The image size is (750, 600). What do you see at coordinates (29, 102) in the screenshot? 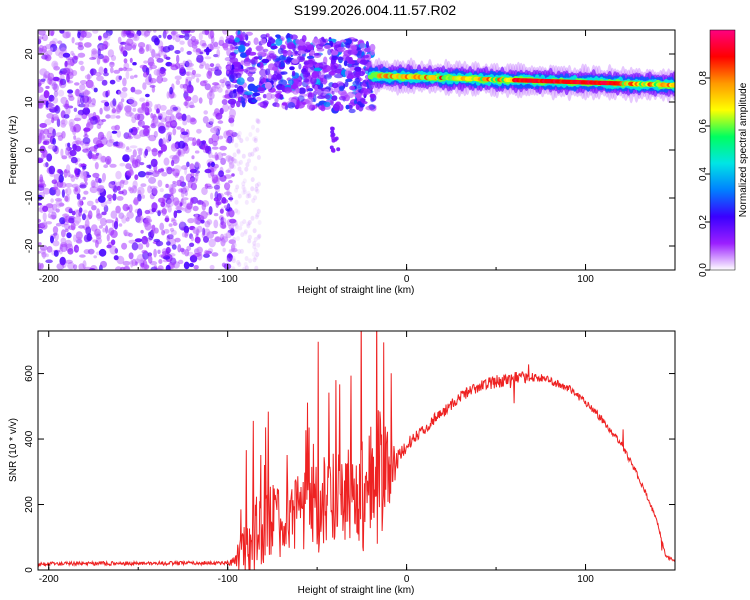
I see `y-tick-label: 10` at bounding box center [29, 102].